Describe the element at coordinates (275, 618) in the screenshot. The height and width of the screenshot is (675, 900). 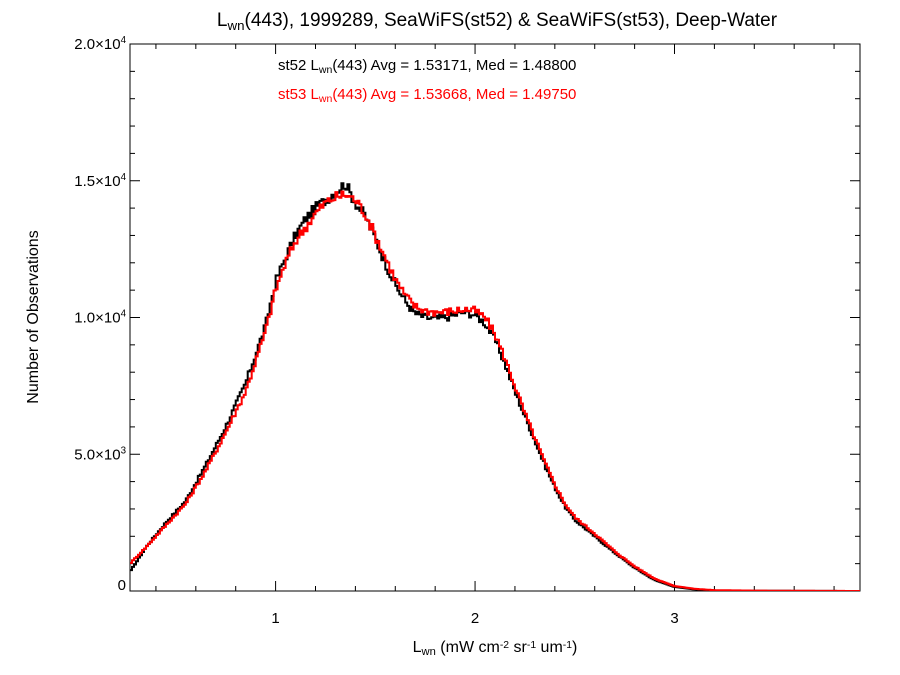
I see `x-tick-label: 1` at that location.